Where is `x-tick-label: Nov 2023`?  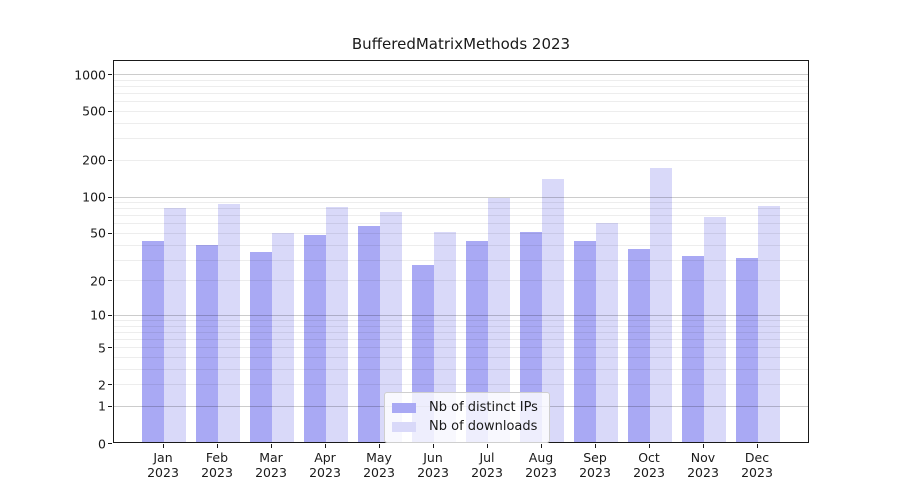 x-tick-label: Nov 2023 is located at coordinates (703, 465).